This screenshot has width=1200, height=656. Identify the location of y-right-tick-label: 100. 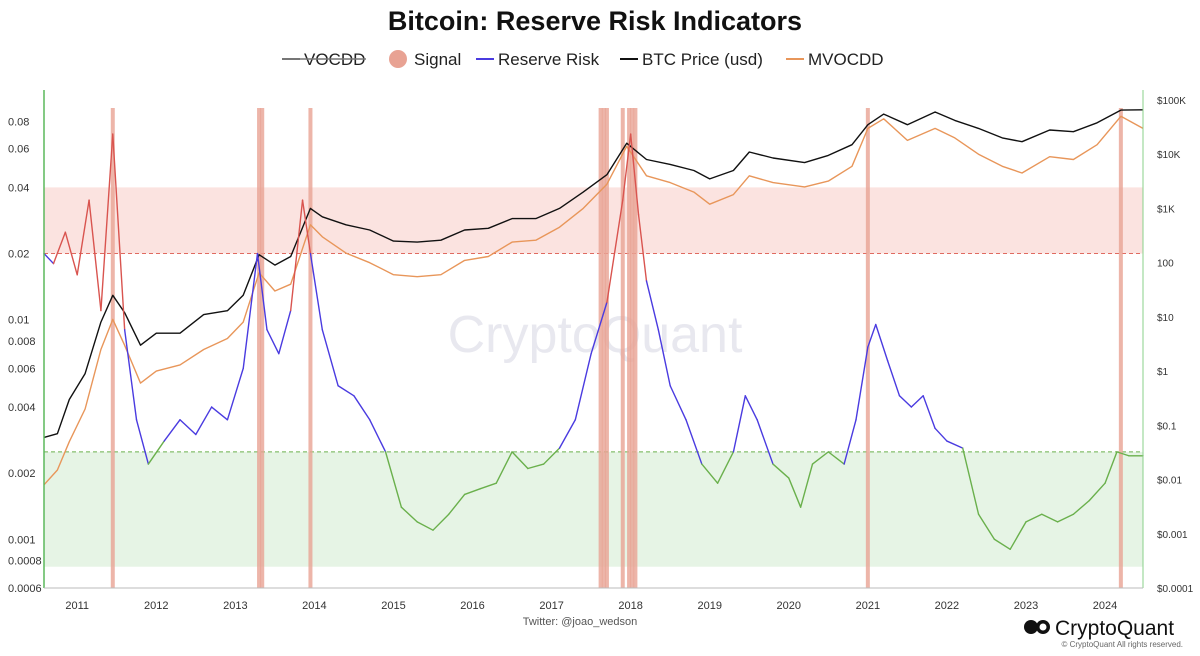
(1165, 264).